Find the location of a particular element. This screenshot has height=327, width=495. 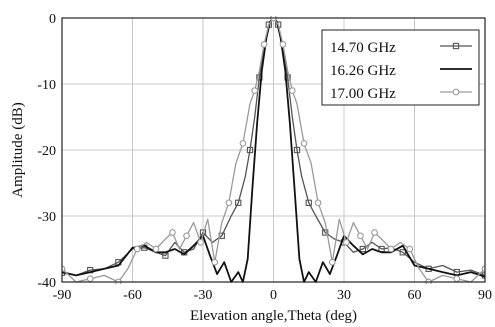

legend-label: 16.26 GHz is located at coordinates (363, 71).